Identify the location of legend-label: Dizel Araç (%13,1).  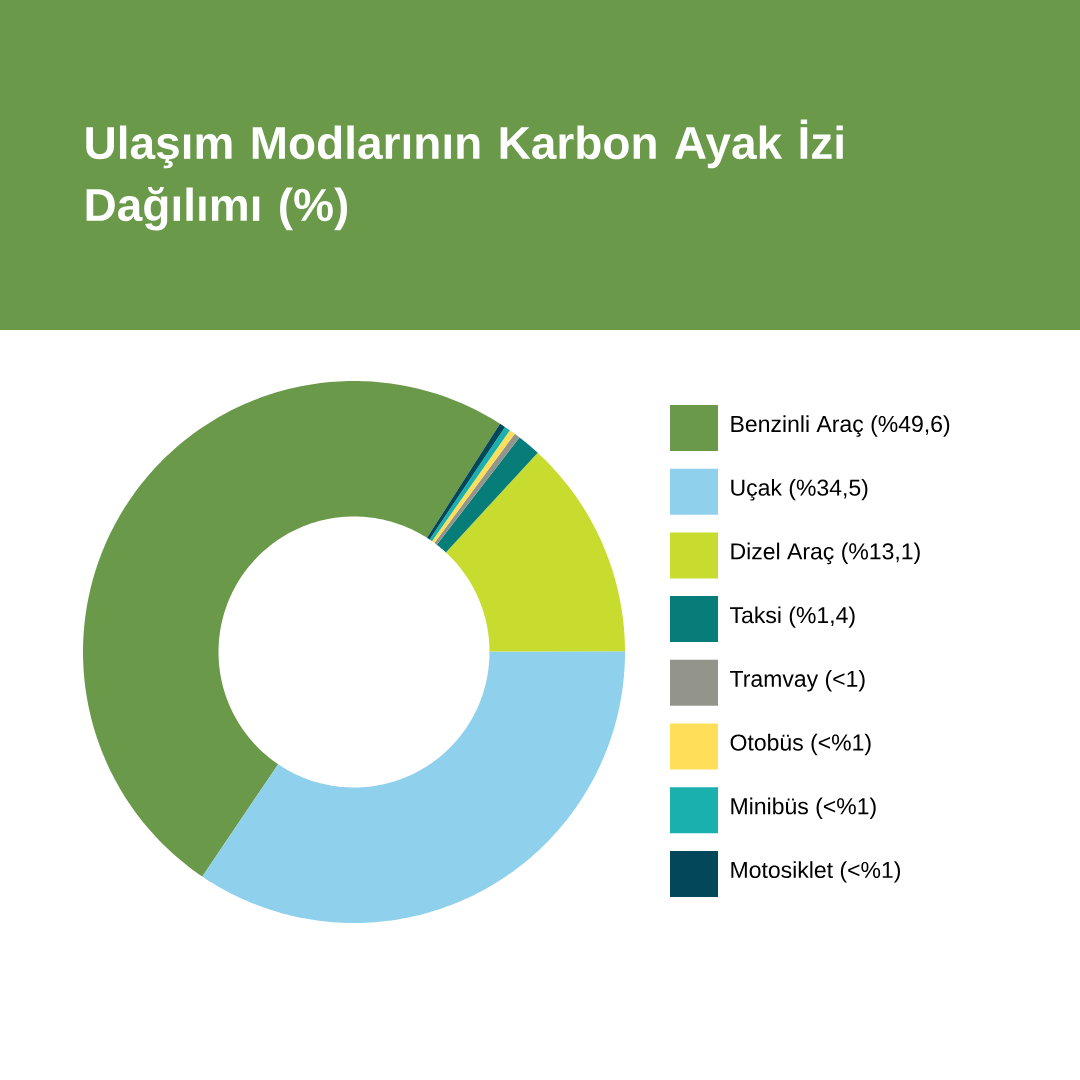
(825, 553).